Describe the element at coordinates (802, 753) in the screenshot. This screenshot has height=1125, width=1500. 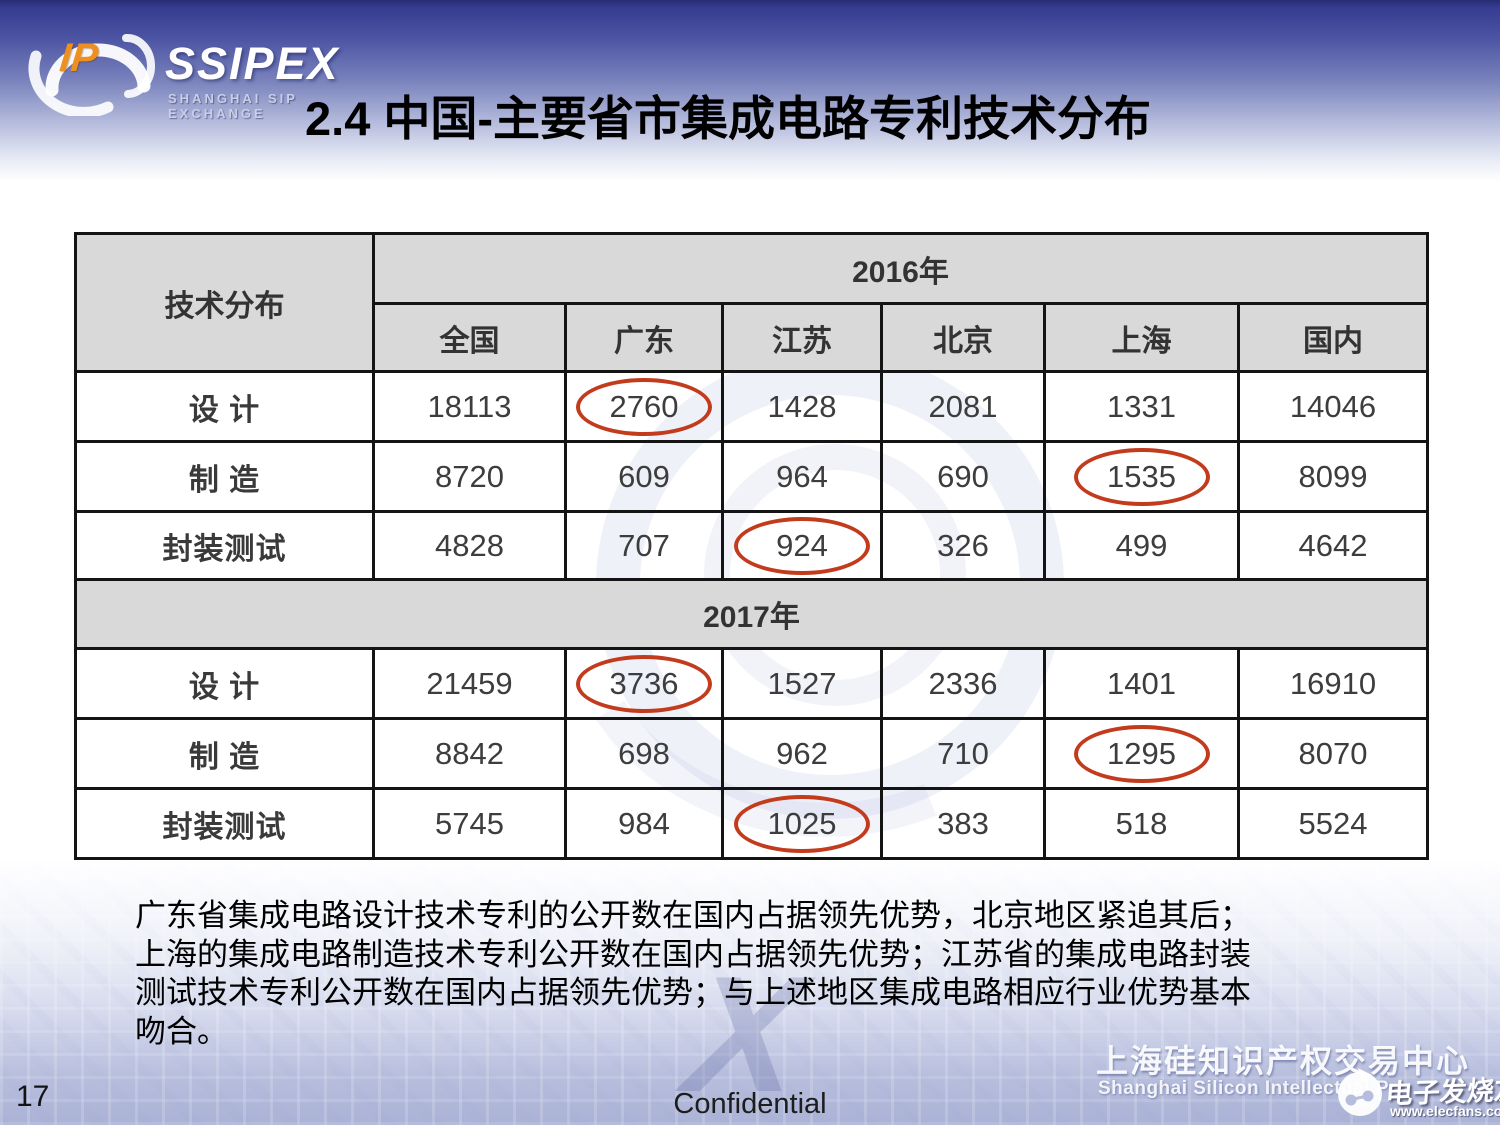
I see `table-cell: 962` at that location.